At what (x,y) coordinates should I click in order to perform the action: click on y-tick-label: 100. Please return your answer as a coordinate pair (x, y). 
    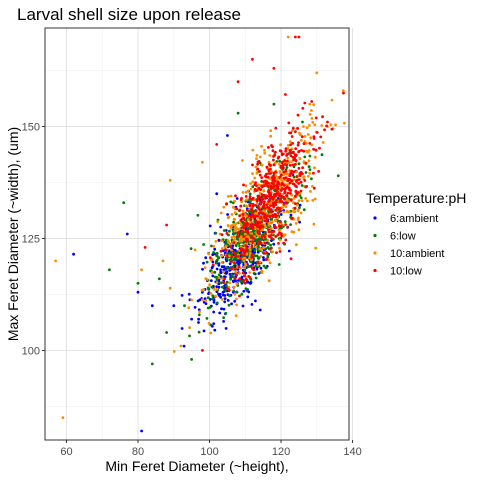
    Looking at the image, I should click on (31, 351).